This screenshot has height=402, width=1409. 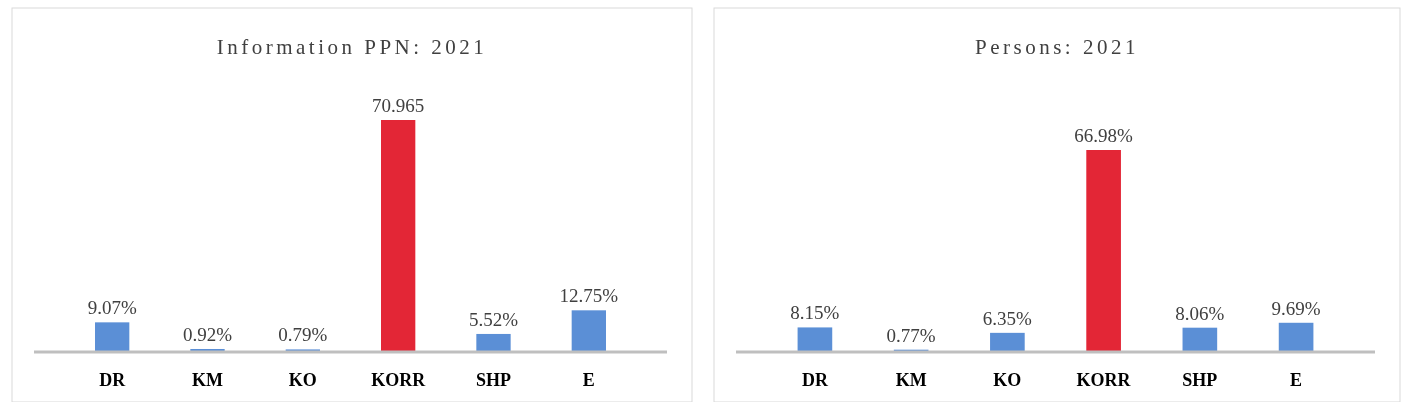 What do you see at coordinates (398, 105) in the screenshot?
I see `data-label: 70.965` at bounding box center [398, 105].